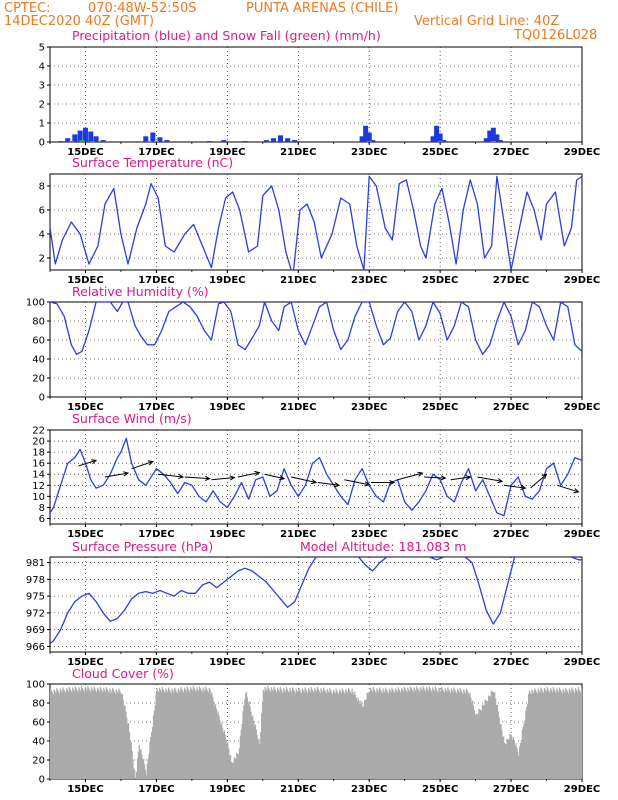 The width and height of the screenshot is (618, 800). Describe the element at coordinates (152, 162) in the screenshot. I see `temperature-title: Surface Temperature (nC)` at that location.